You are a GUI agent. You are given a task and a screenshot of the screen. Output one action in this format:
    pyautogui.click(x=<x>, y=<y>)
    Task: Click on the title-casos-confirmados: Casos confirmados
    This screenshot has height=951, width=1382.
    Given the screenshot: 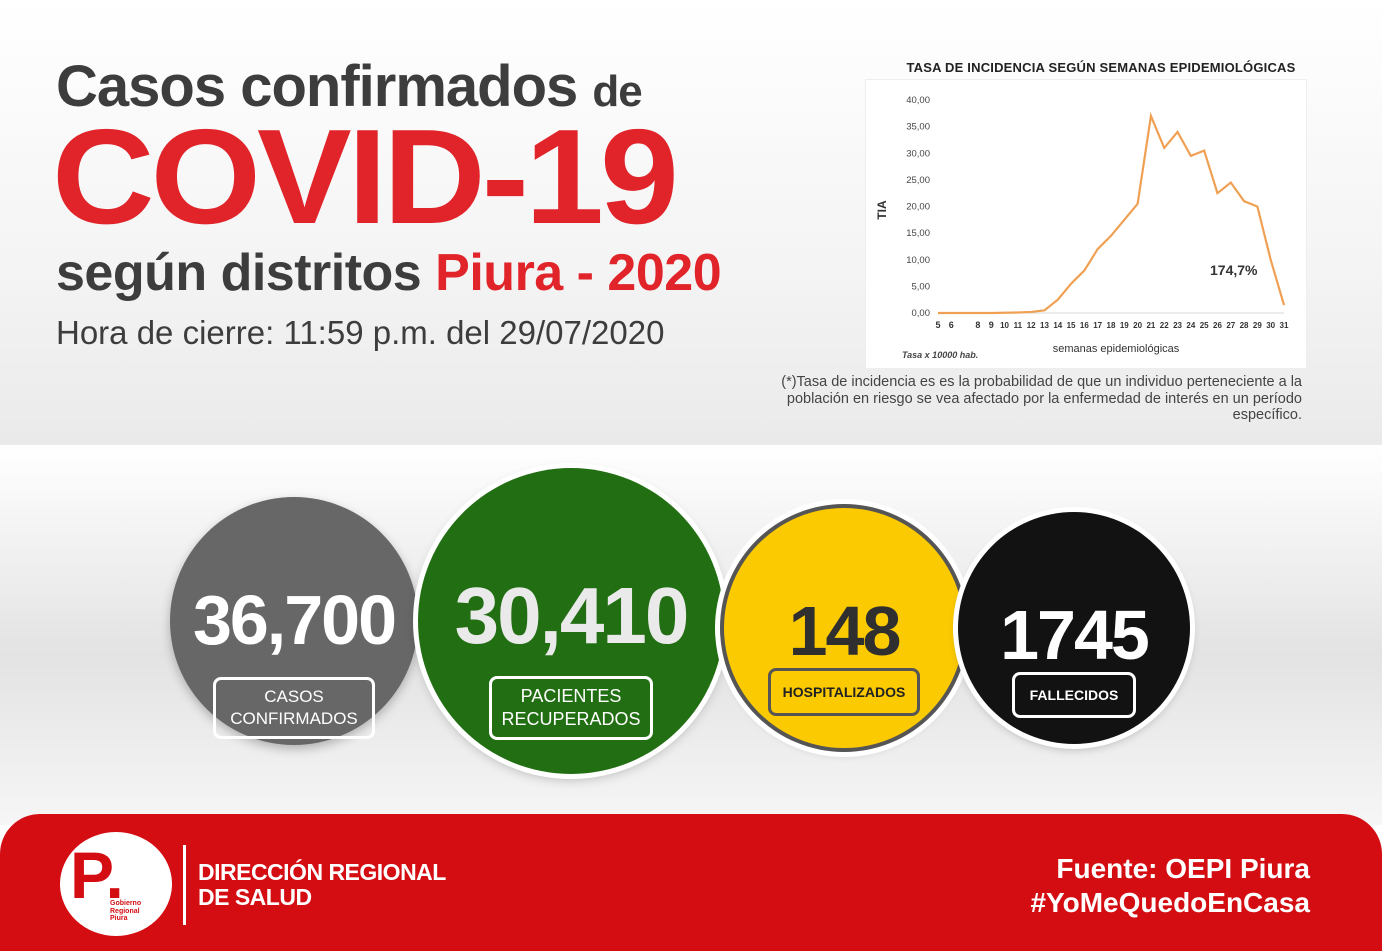 What is the action you would take?
    pyautogui.click(x=317, y=86)
    